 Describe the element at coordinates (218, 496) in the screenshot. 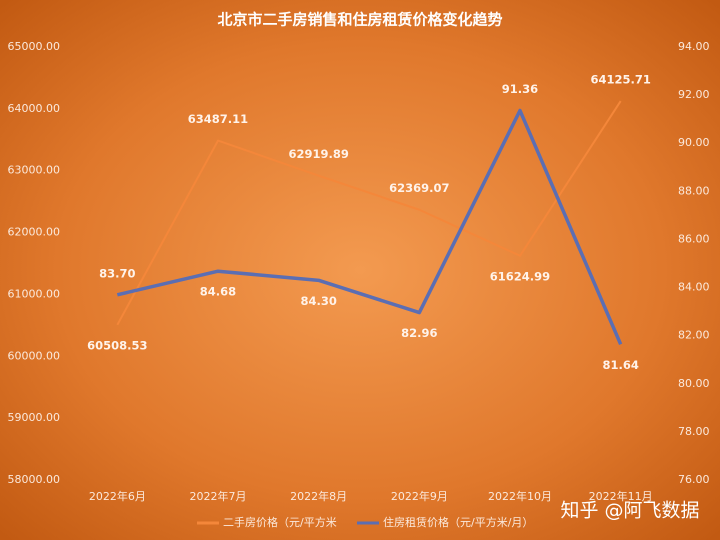

I see `x-tick-label: 2022年7月` at that location.